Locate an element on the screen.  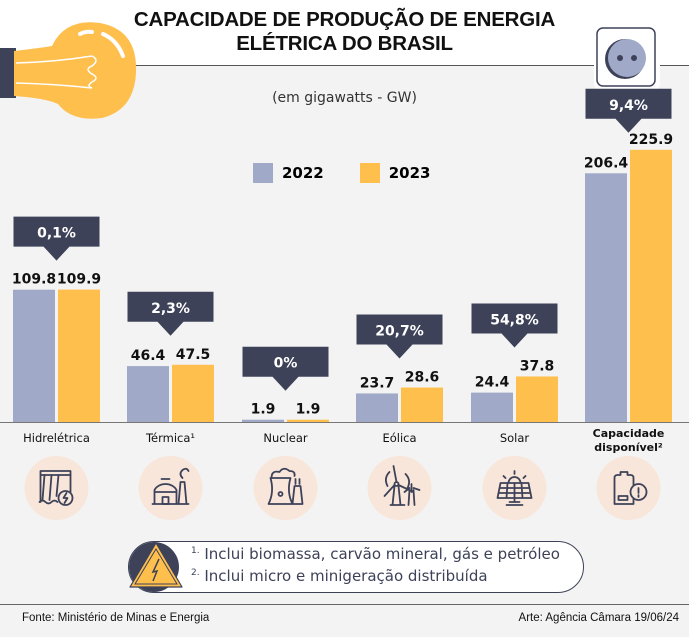
value-label-2022-1: 46.4 is located at coordinates (148, 356).